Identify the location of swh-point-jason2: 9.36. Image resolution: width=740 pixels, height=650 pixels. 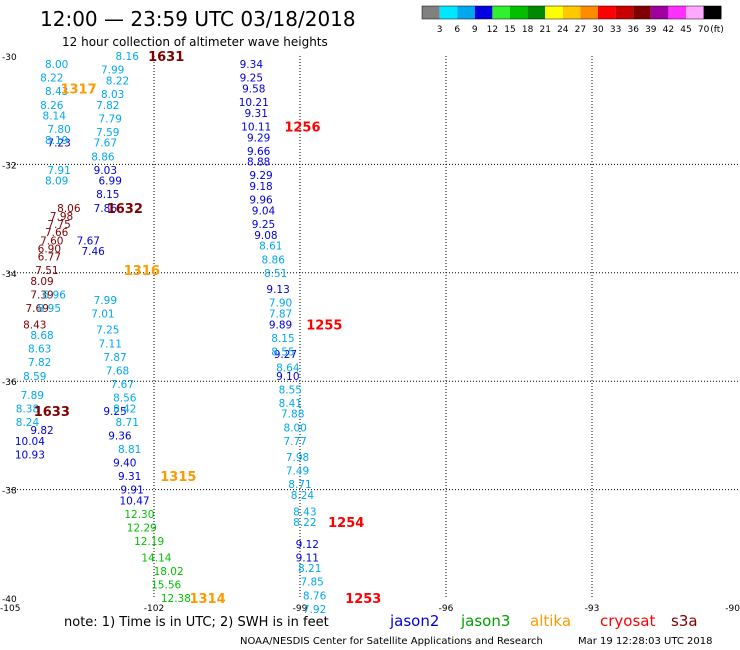
(120, 436).